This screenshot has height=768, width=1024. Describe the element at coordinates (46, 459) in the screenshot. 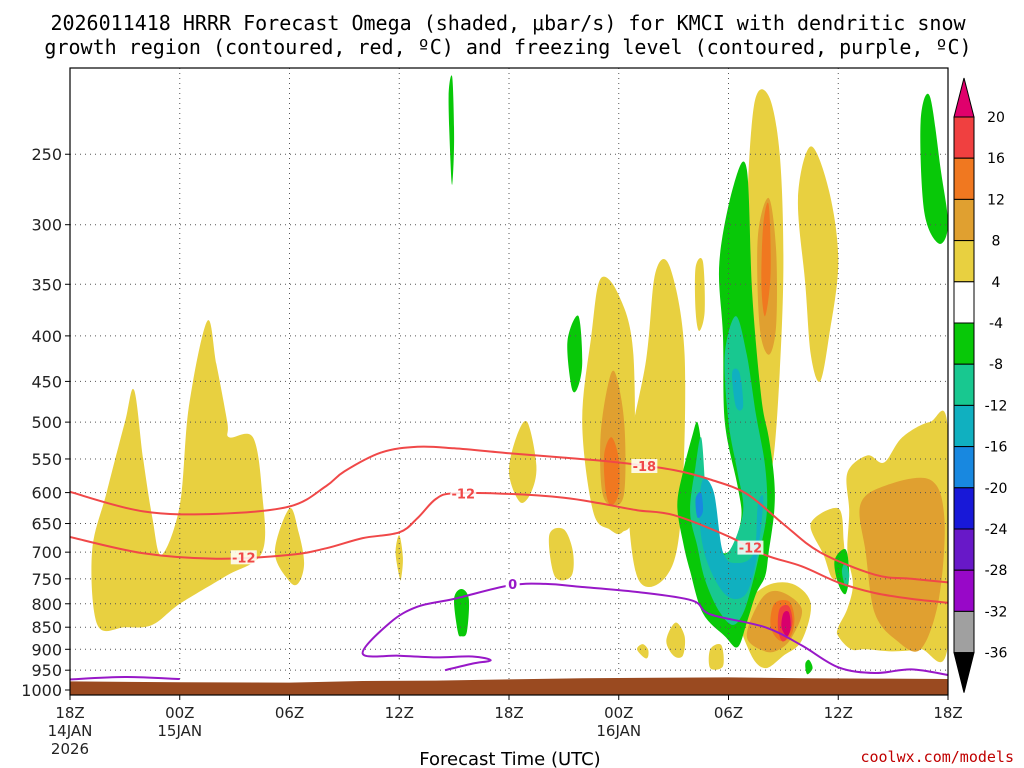

I see `y-tick-label-6: 550` at that location.